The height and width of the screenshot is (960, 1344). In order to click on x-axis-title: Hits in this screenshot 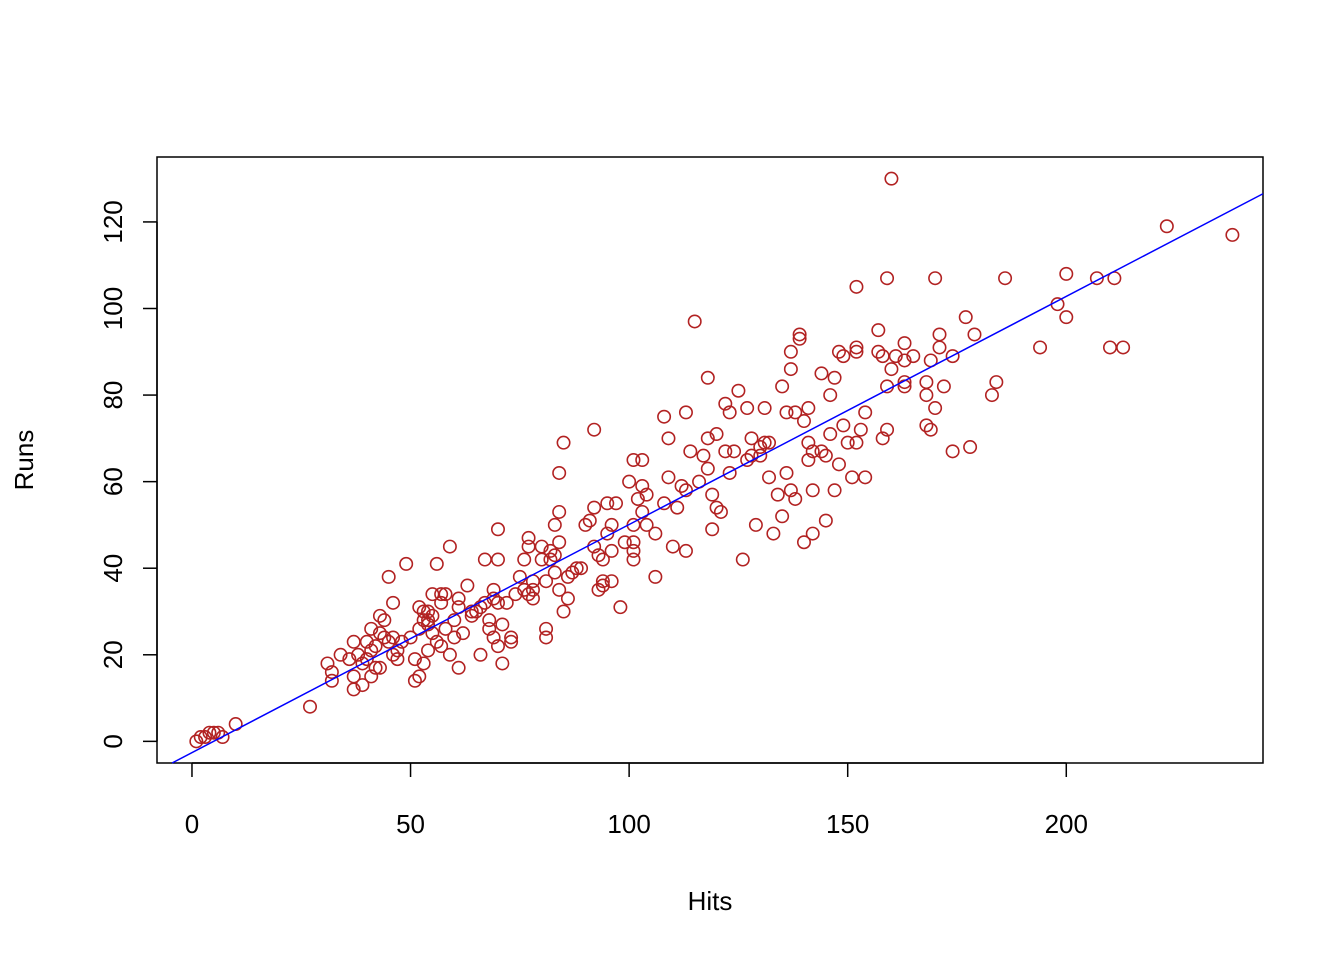, I will do `click(710, 901)`.